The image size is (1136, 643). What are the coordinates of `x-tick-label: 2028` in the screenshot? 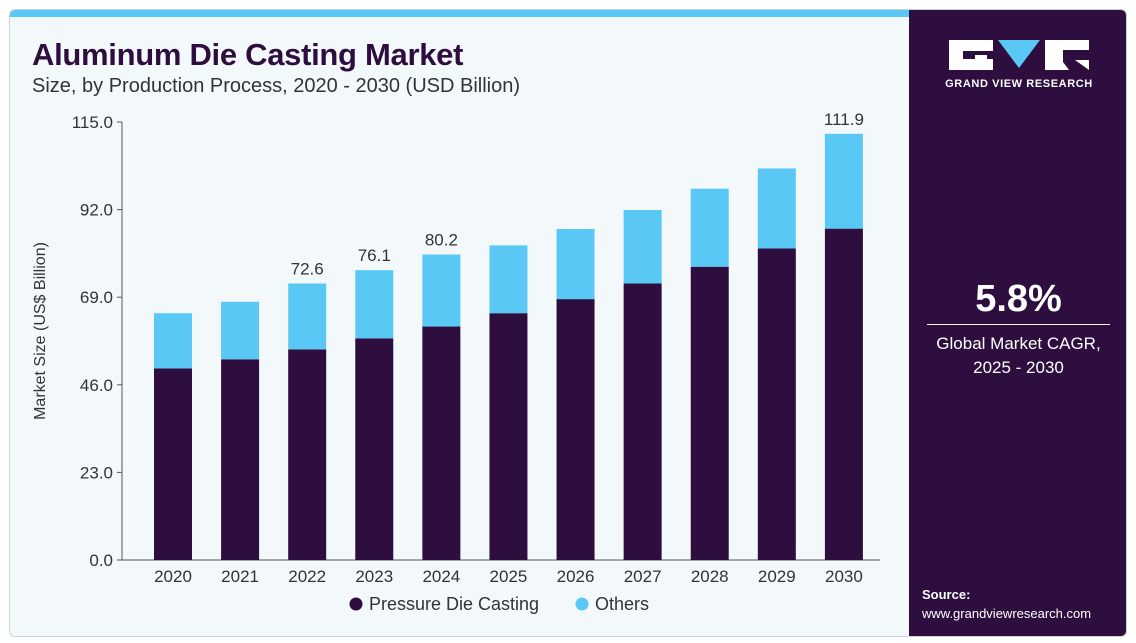 It's located at (710, 576).